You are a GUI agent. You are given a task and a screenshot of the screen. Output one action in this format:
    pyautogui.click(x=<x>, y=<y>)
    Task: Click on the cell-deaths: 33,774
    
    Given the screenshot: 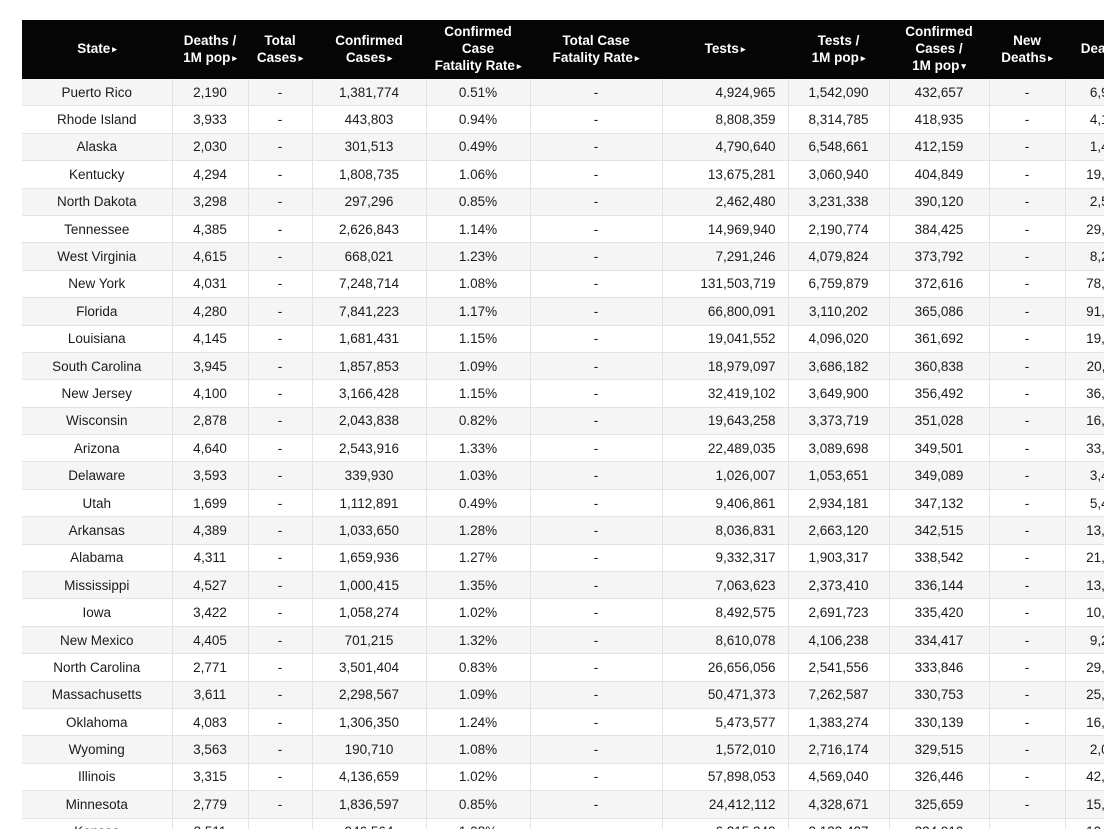 What is the action you would take?
    pyautogui.click(x=1084, y=448)
    